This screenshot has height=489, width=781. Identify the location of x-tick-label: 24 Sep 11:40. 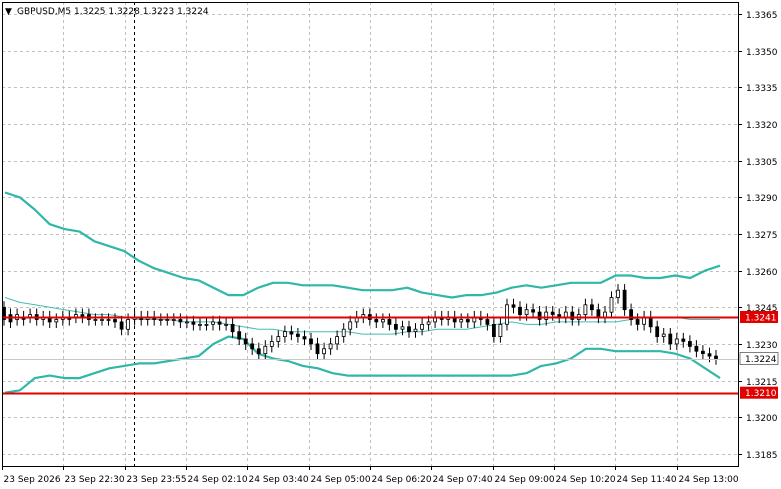
(647, 480).